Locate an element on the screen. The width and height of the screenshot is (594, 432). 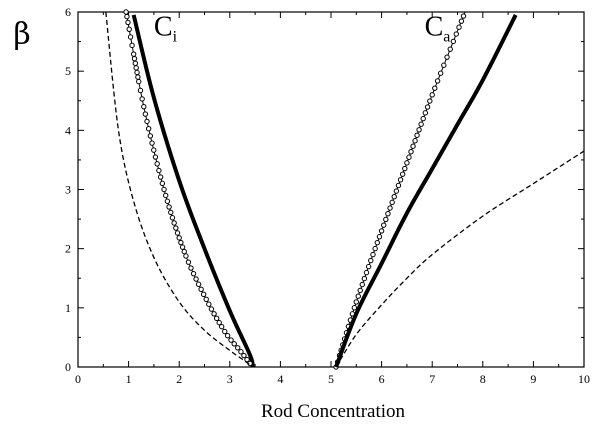
x-tick-label: 10 is located at coordinates (584, 379).